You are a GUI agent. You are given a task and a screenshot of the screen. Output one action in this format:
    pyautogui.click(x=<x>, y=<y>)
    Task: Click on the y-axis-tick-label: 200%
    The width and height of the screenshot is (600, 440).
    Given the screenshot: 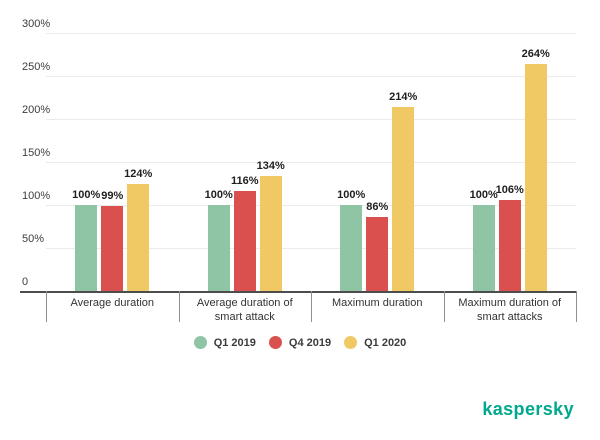 What is the action you would take?
    pyautogui.click(x=36, y=110)
    